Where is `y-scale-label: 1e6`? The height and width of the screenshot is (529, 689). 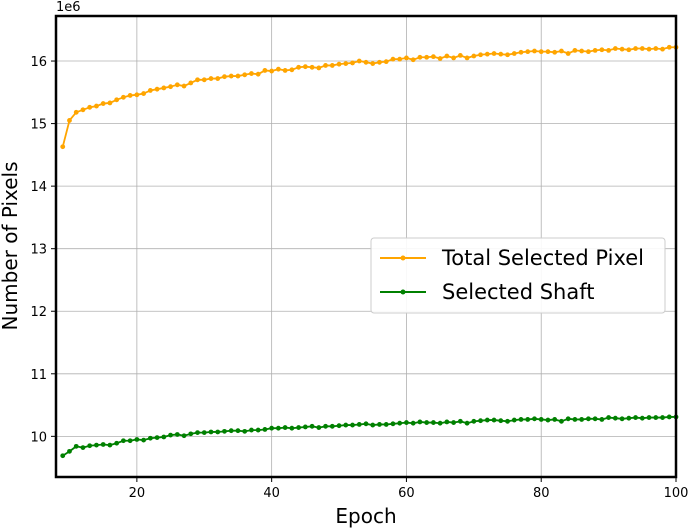
y-scale-label: 1e6 is located at coordinates (68, 7).